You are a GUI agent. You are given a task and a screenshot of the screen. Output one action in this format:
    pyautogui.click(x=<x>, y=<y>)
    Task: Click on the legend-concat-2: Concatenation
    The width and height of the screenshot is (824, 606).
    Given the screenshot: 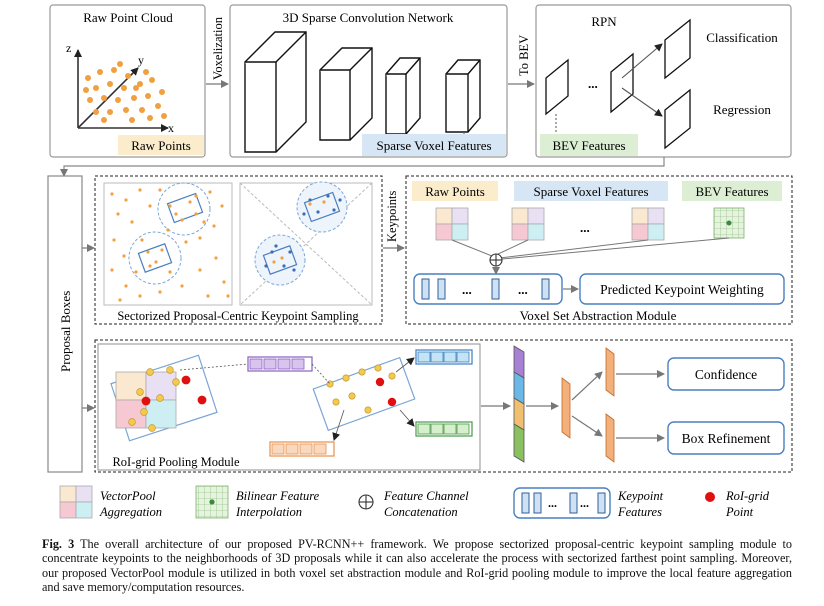 What is the action you would take?
    pyautogui.click(x=421, y=512)
    